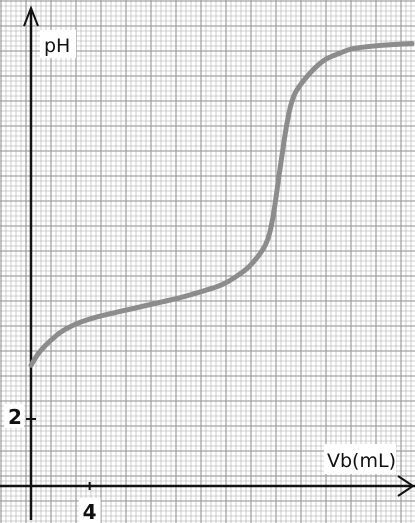 Image resolution: width=415 pixels, height=523 pixels. Describe the element at coordinates (406, 486) in the screenshot. I see `x-axis-arrow` at that location.